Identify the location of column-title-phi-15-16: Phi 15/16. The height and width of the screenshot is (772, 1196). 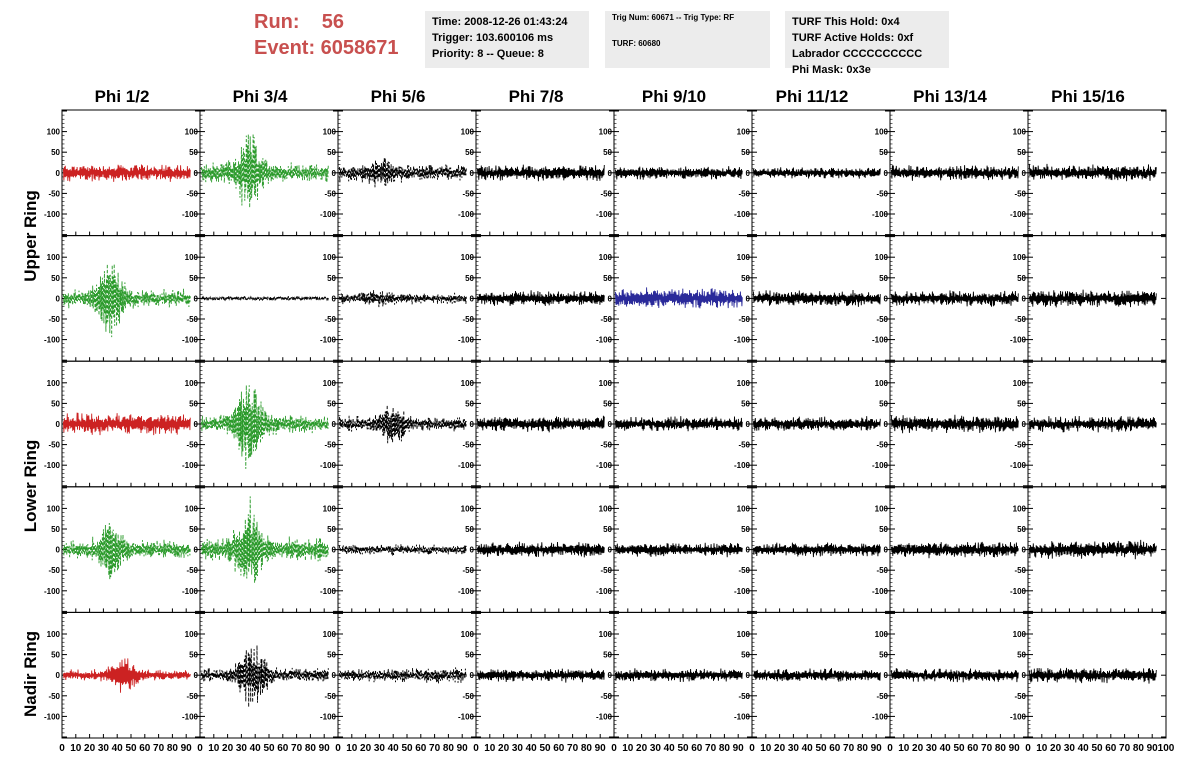
(1088, 96).